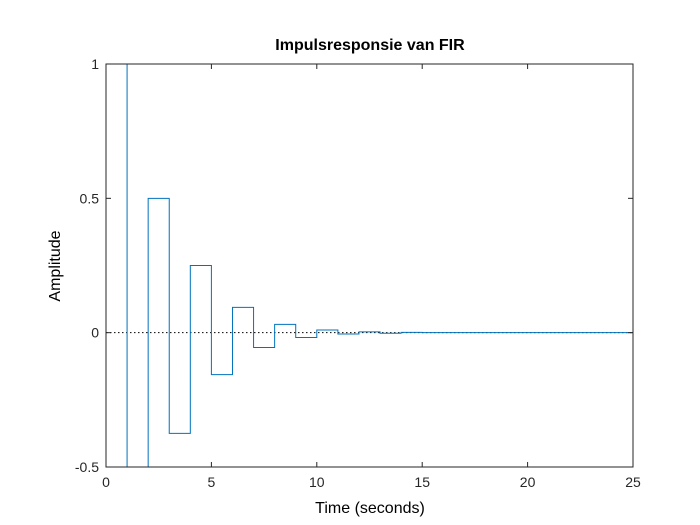 This screenshot has width=700, height=525. What do you see at coordinates (55, 265) in the screenshot?
I see `y-axis-label: Amplitude` at bounding box center [55, 265].